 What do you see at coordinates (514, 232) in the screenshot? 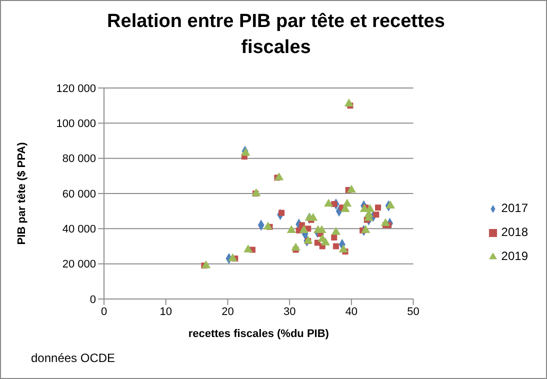
I see `legend-label: 2018` at bounding box center [514, 232].